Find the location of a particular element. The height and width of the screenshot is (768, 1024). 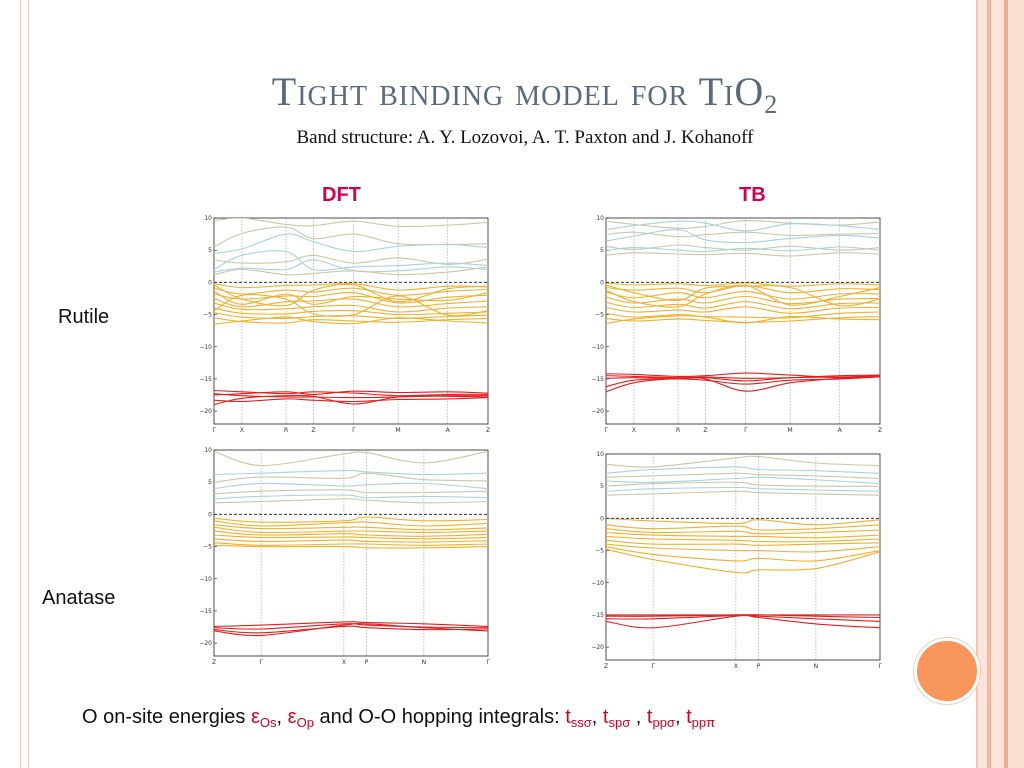

epsilon-op: εOp is located at coordinates (300, 718).